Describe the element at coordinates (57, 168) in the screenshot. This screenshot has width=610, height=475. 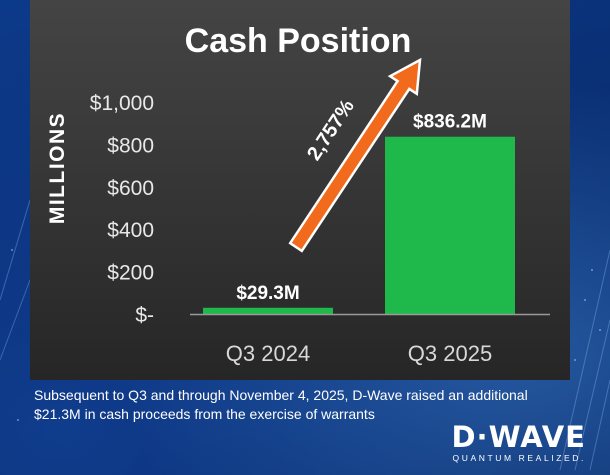
I see `y-axis-label: MILLIONS` at that location.